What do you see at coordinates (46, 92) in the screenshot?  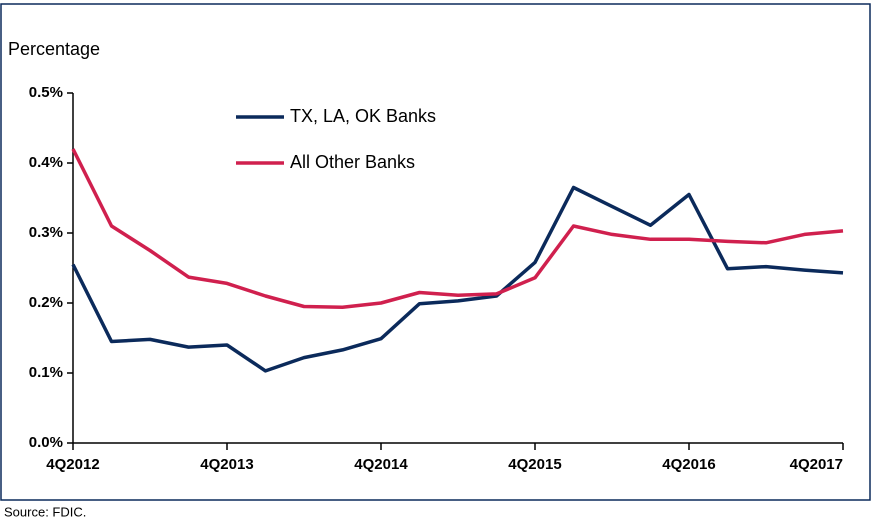 I see `y-tick-label: 0.5%` at bounding box center [46, 92].